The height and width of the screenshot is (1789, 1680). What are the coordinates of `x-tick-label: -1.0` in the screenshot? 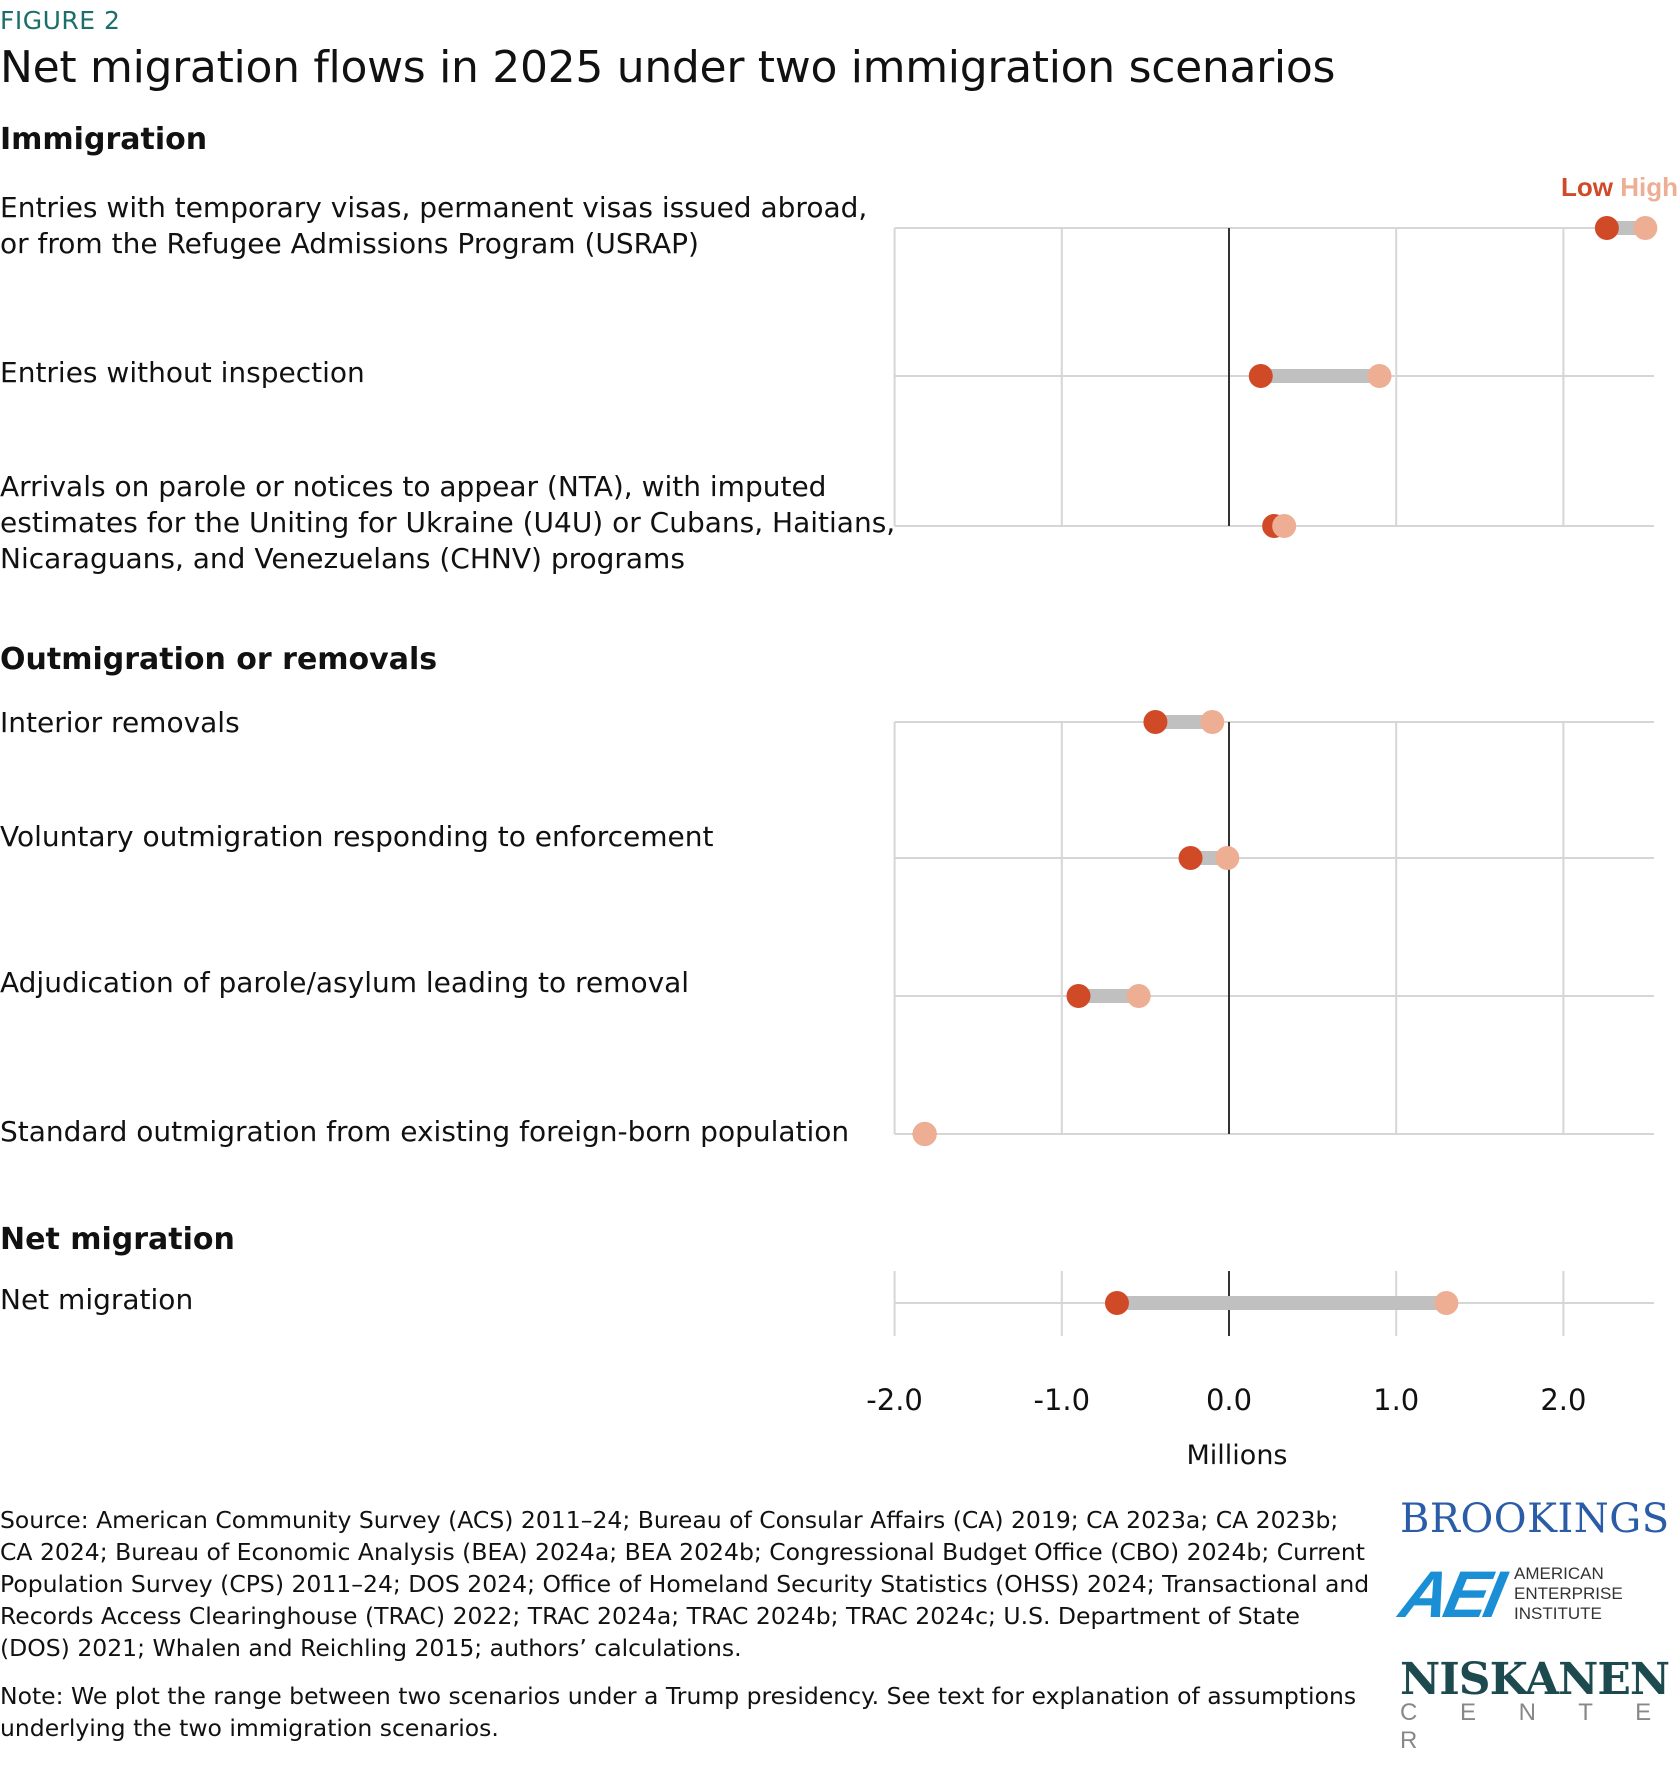 It's located at (1062, 1400).